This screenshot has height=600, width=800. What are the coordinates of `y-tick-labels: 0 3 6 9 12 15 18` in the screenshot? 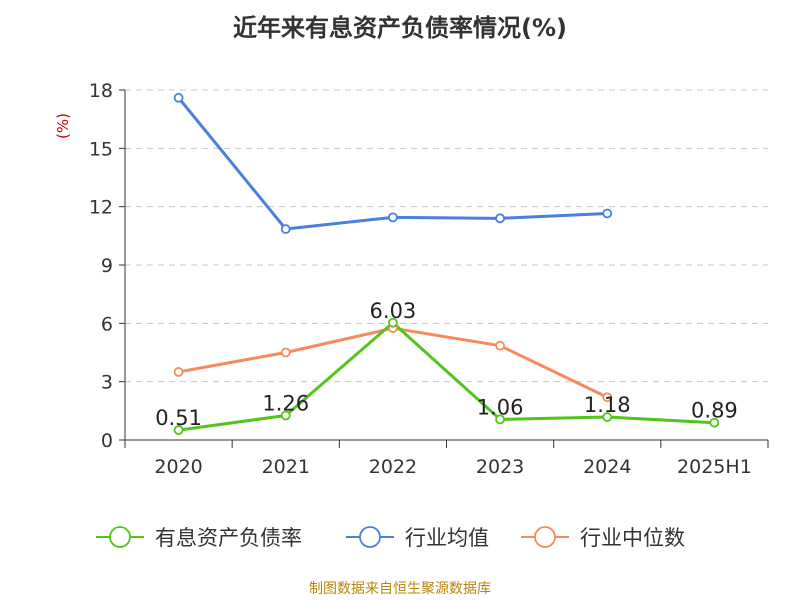 It's located at (101, 266).